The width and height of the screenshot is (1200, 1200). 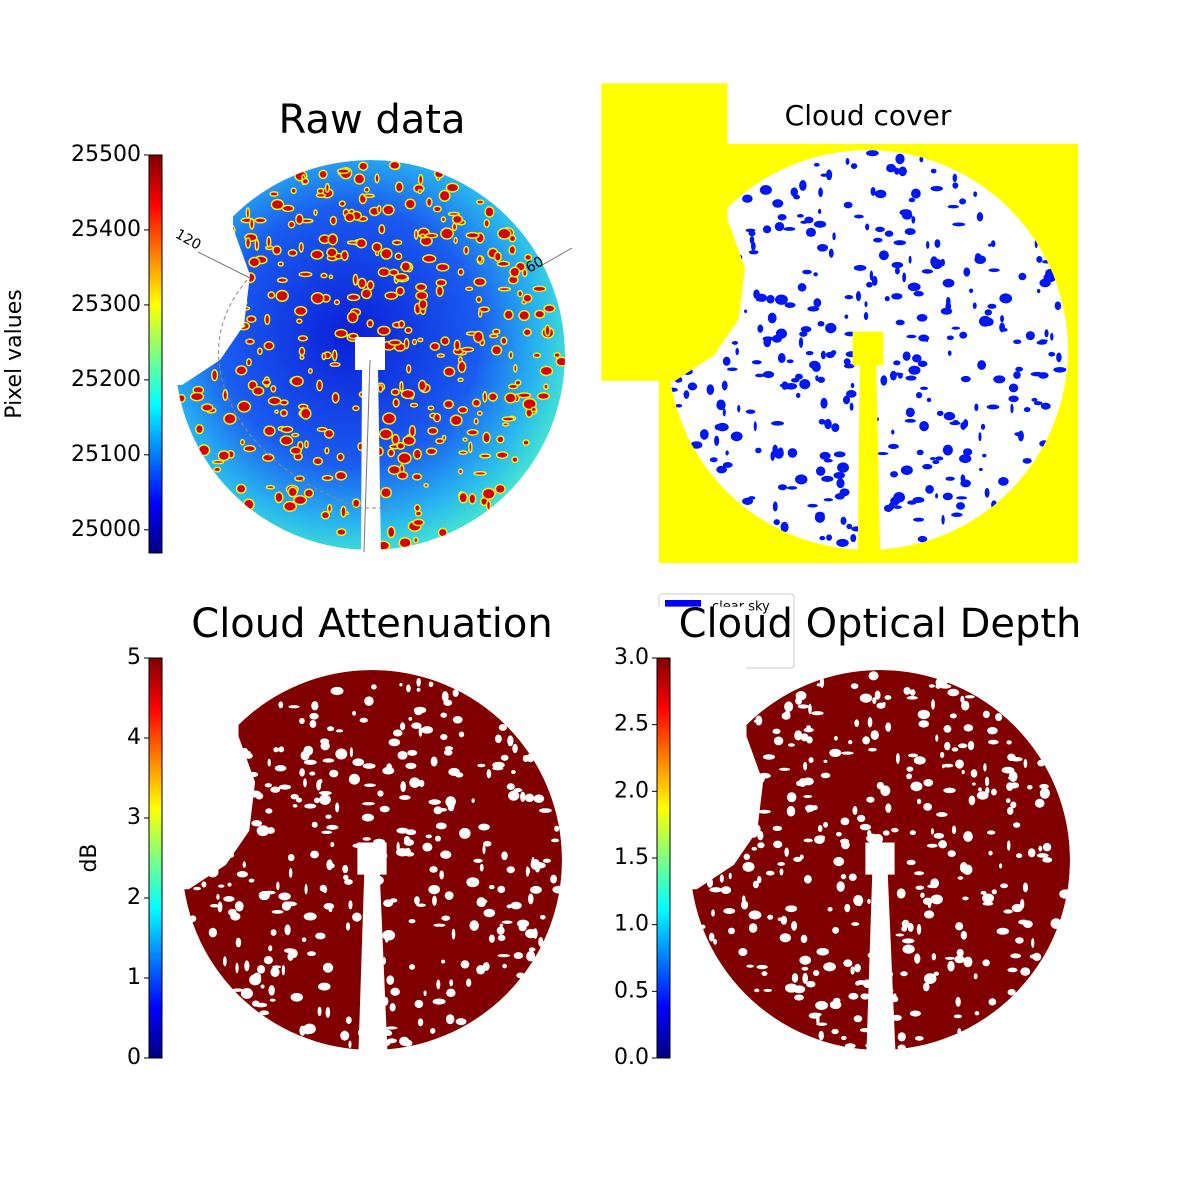 I want to click on panel-title: Cloud cover, so click(x=868, y=115).